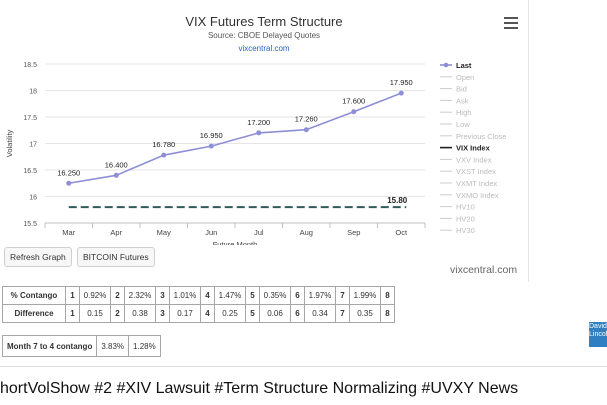 This screenshot has height=405, width=607. I want to click on x-tick-label: May, so click(164, 232).